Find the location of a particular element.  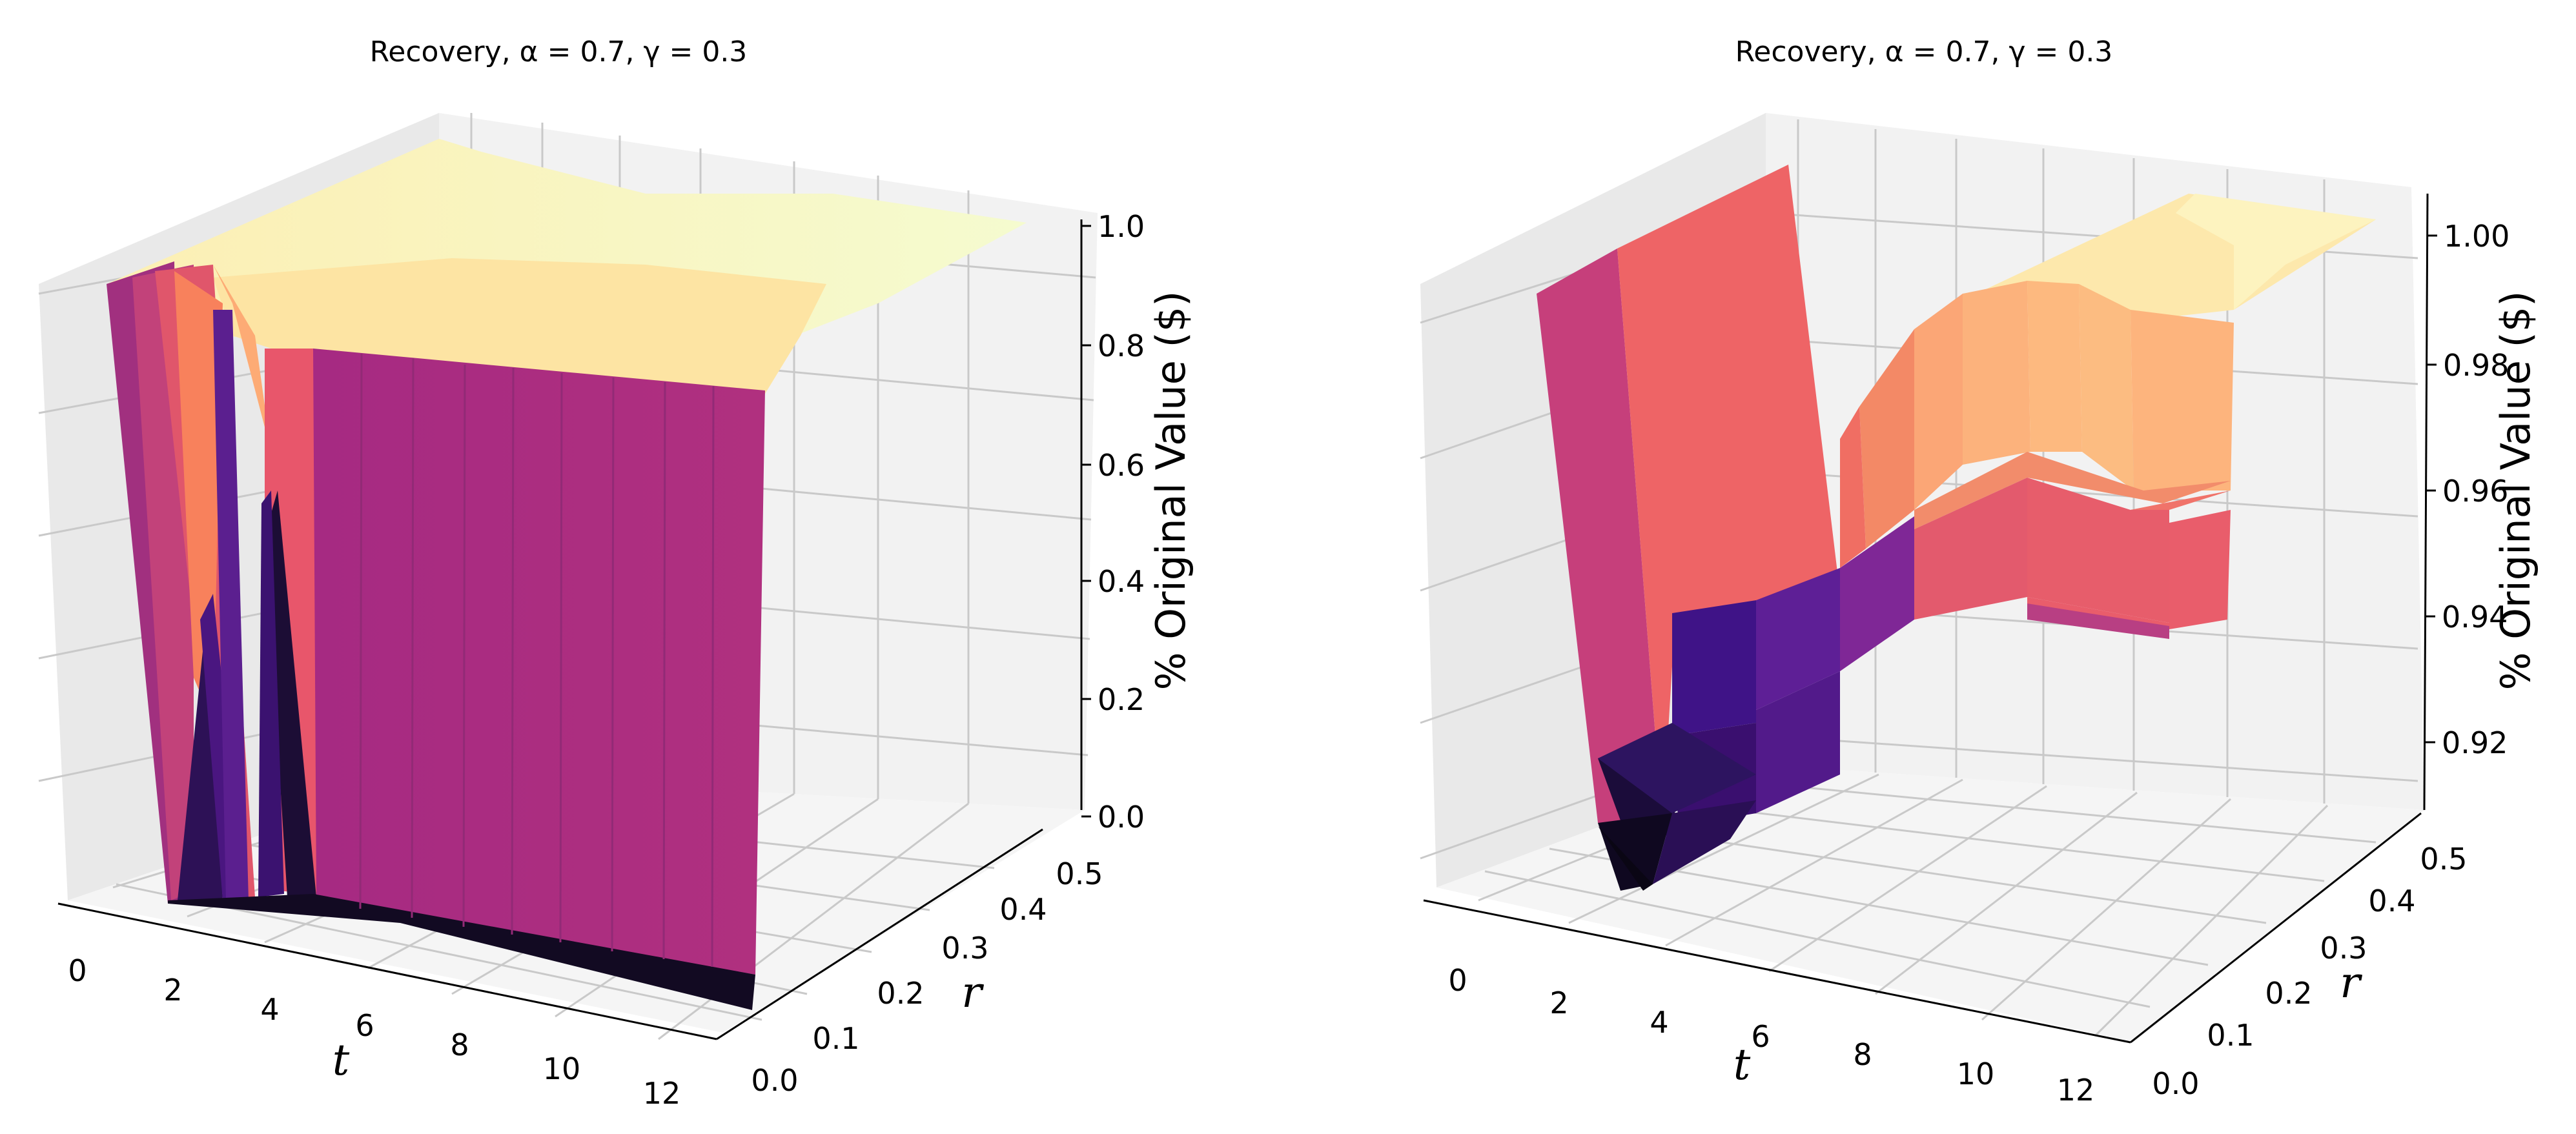

surface-dark-top is located at coordinates (1677, 768).